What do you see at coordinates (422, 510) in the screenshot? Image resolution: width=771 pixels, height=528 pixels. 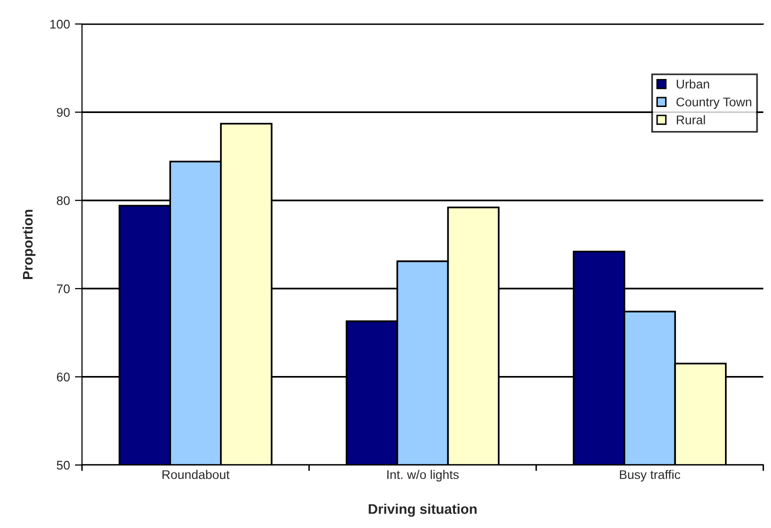 I see `x-axis-title: Driving situation` at bounding box center [422, 510].